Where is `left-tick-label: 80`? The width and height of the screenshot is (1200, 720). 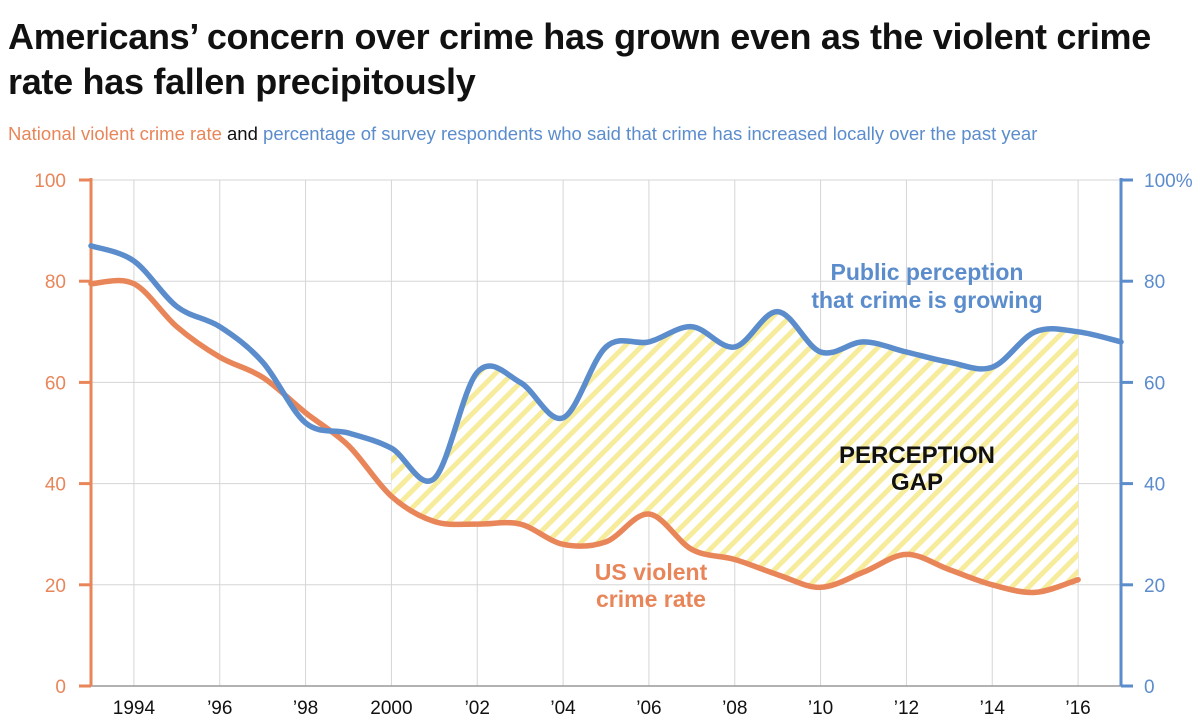
left-tick-label: 80 is located at coordinates (55, 282).